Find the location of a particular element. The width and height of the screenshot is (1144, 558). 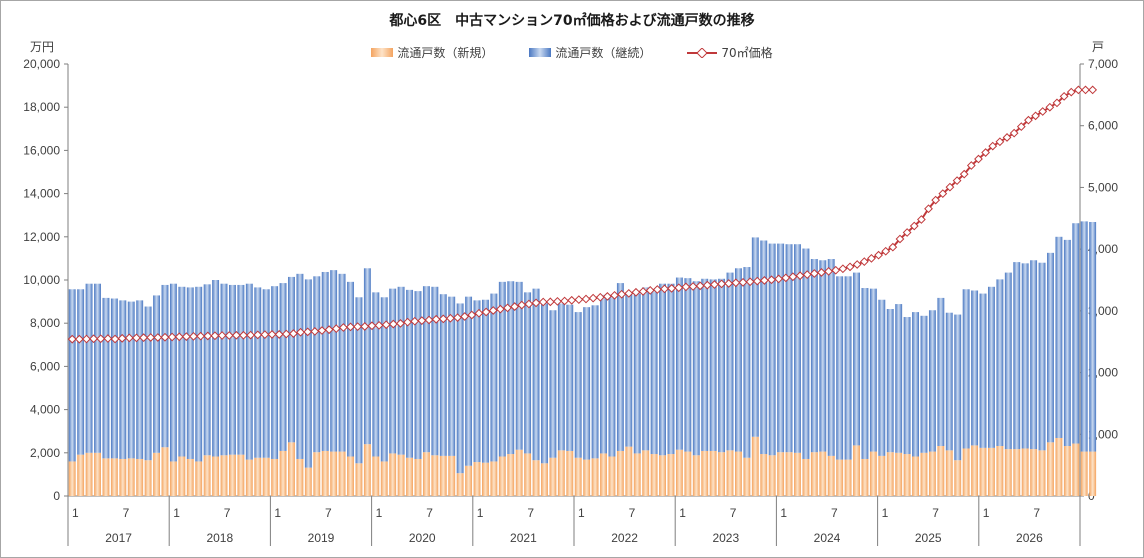

left-tick-label: 0 is located at coordinates (56, 496).